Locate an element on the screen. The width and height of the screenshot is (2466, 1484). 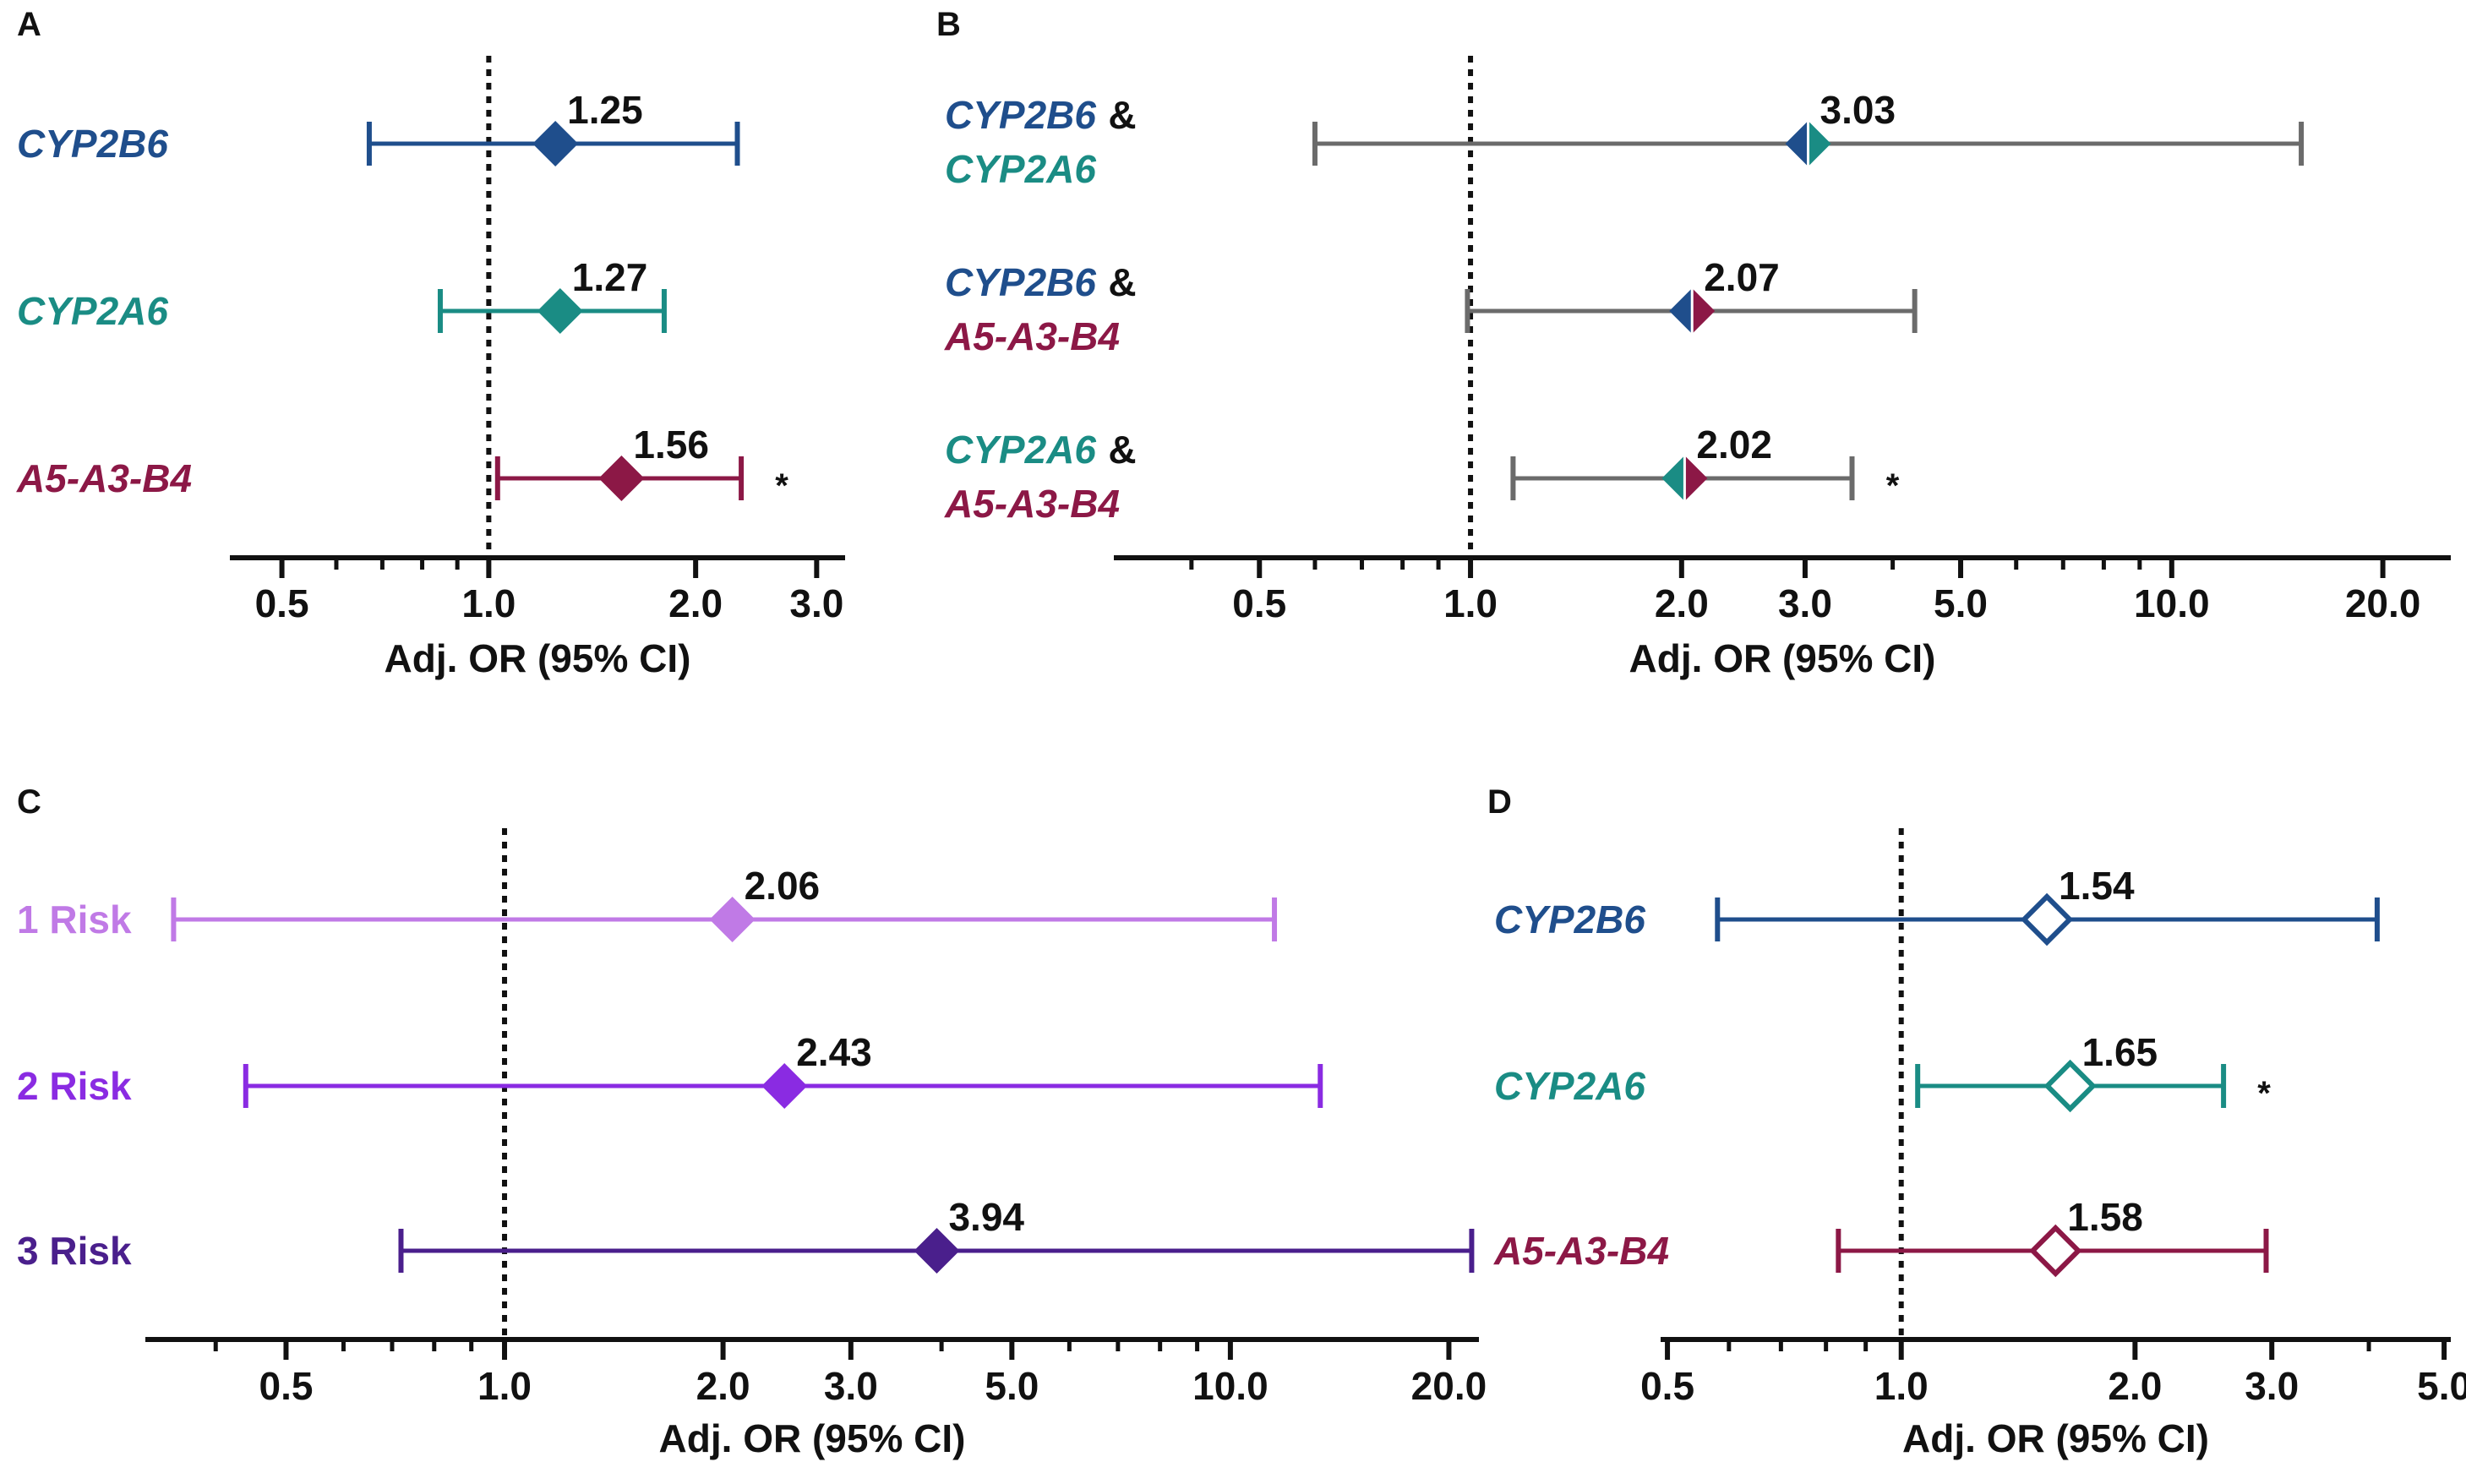
or-value-label: 1.25 is located at coordinates (605, 110).